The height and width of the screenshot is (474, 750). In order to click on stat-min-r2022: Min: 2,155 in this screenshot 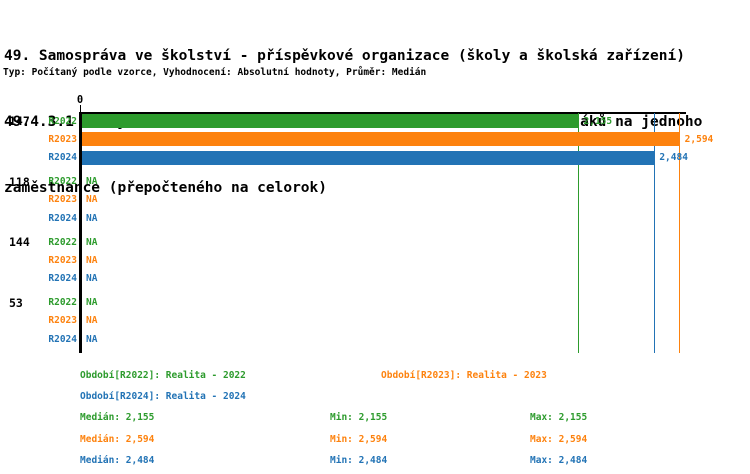, I will do `click(359, 417)`.